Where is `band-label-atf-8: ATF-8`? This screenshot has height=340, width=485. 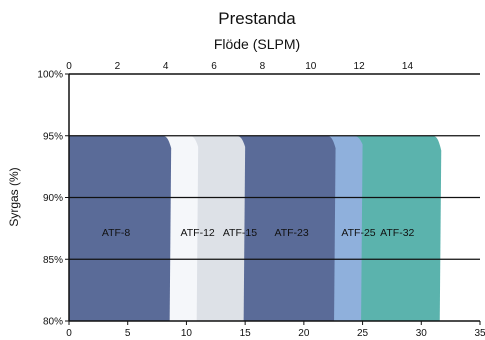 band-label-atf-8: ATF-8 is located at coordinates (116, 233).